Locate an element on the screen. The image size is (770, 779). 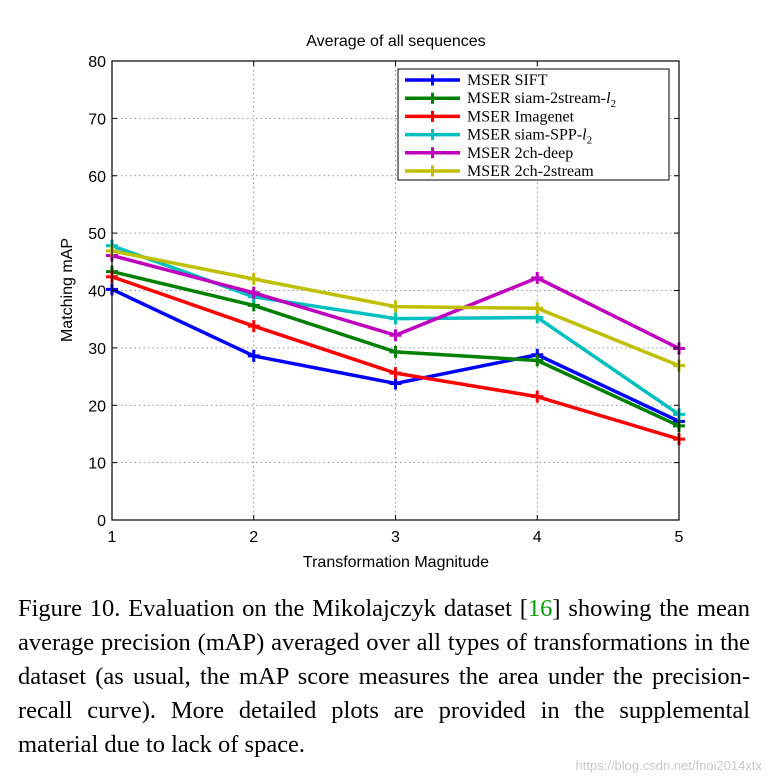
legend-entry: MSER siam-SPP-l2 is located at coordinates (498, 137).